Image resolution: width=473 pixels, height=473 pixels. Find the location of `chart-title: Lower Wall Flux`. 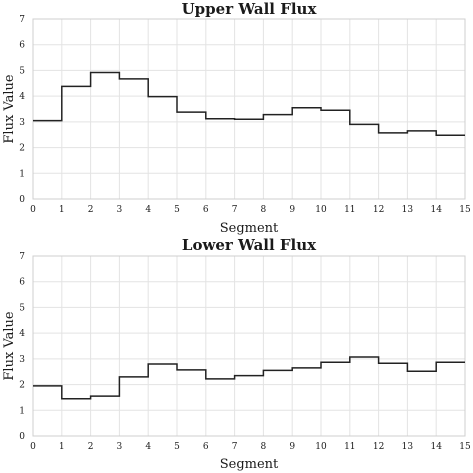

chart-title: Lower Wall Flux is located at coordinates (249, 245).